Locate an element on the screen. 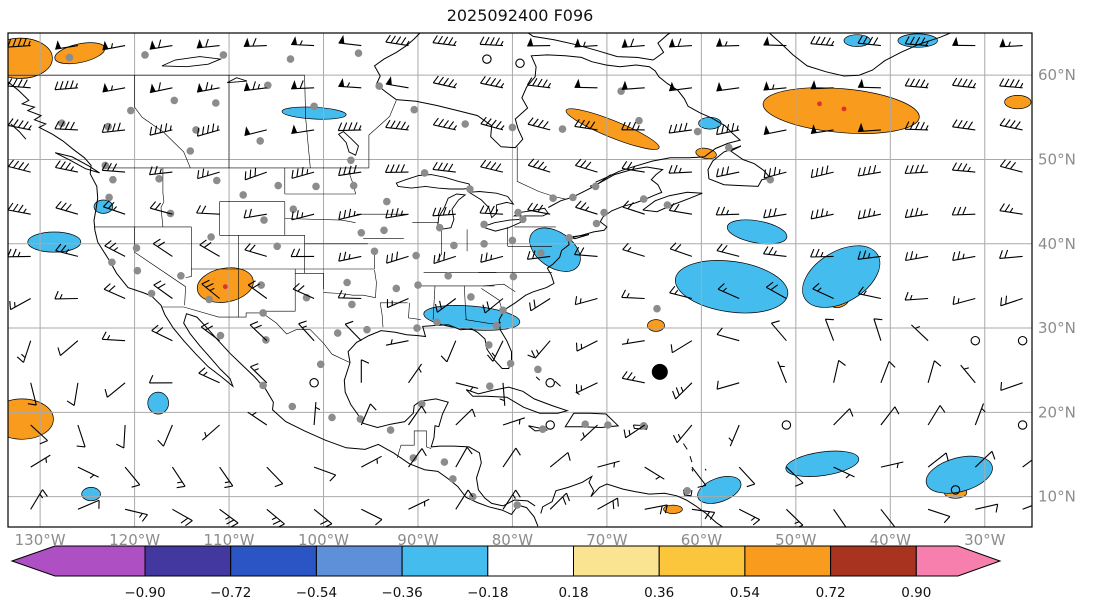  lon-tick-label: 100°W is located at coordinates (323, 540).